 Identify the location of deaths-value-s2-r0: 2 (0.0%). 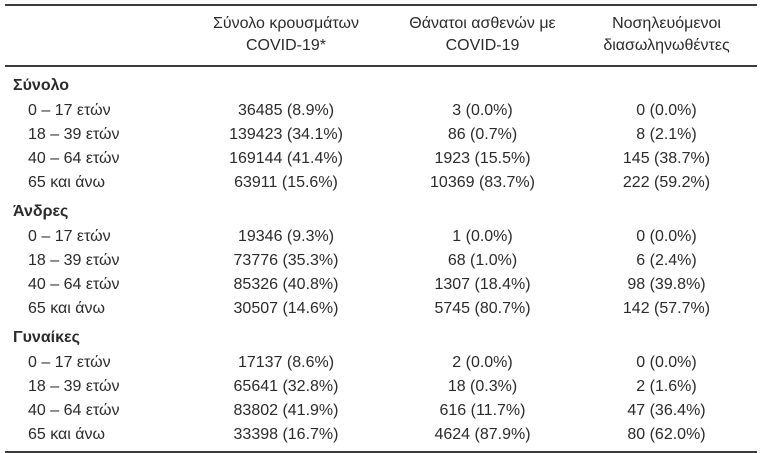
(482, 362).